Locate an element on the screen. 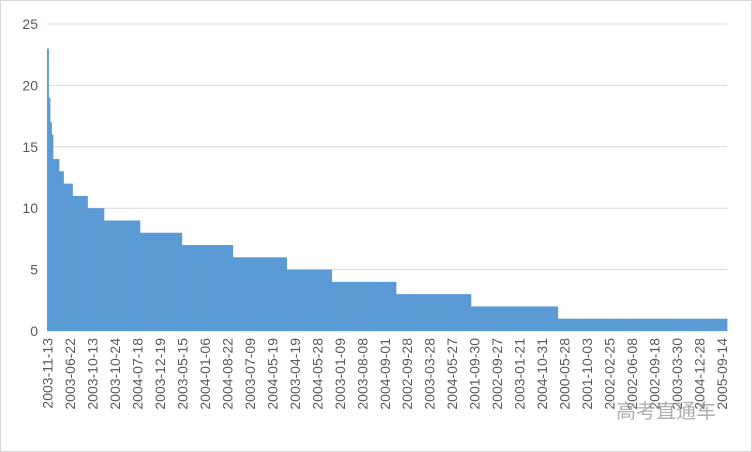 The width and height of the screenshot is (752, 452). x-tick-label: 2002-09-27 is located at coordinates (497, 374).